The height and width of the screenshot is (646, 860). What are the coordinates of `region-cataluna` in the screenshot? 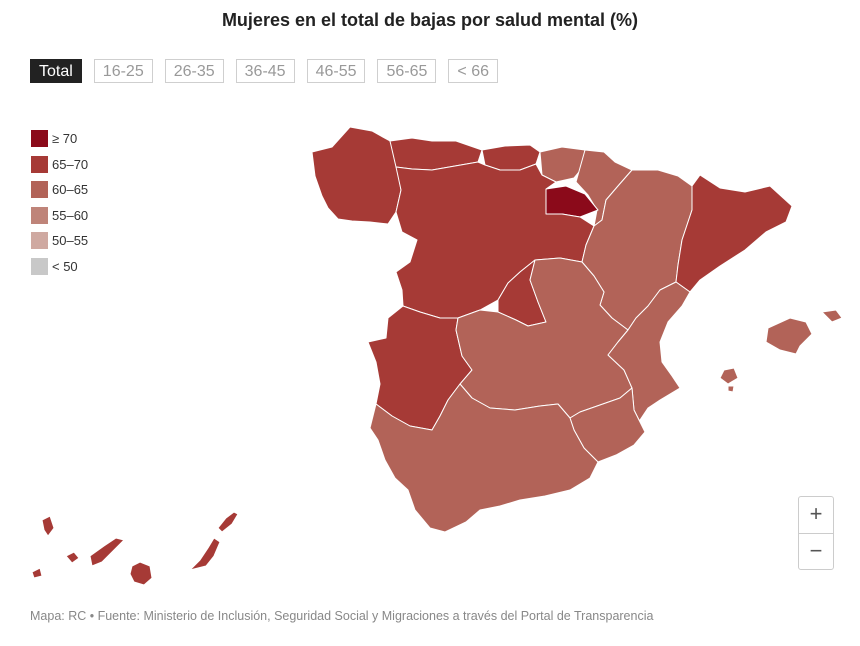 It's located at (734, 233).